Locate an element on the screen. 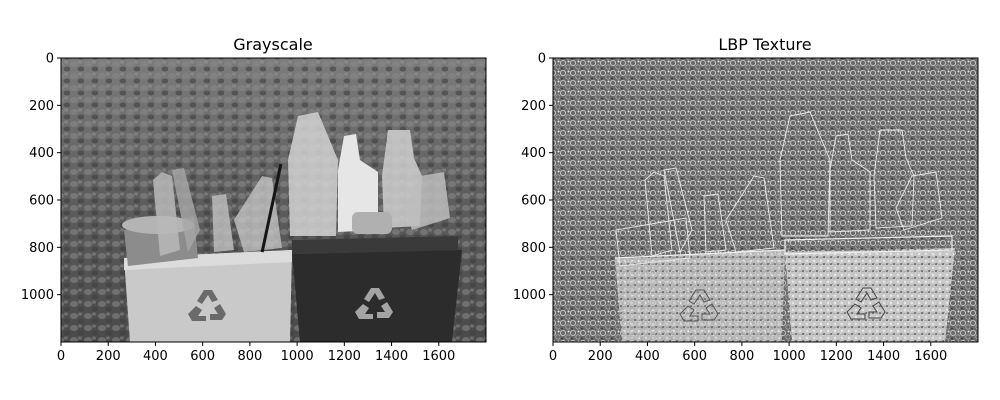 Image resolution: width=1000 pixels, height=400 pixels. grayscale-title: Grayscale is located at coordinates (272, 44).